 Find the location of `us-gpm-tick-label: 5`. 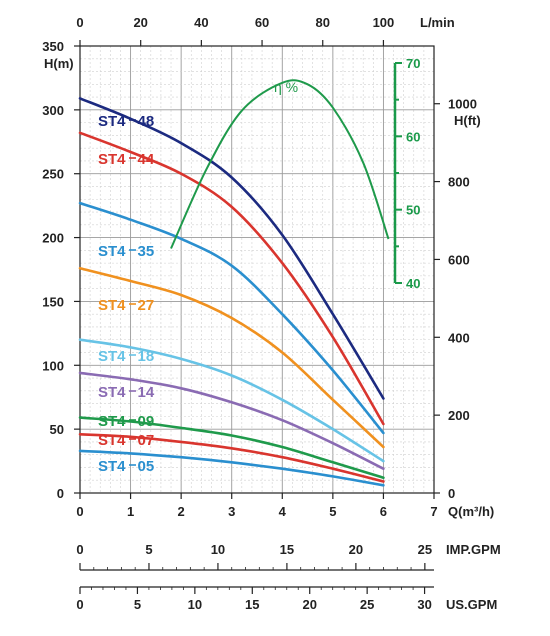

us-gpm-tick-label: 5 is located at coordinates (137, 604).